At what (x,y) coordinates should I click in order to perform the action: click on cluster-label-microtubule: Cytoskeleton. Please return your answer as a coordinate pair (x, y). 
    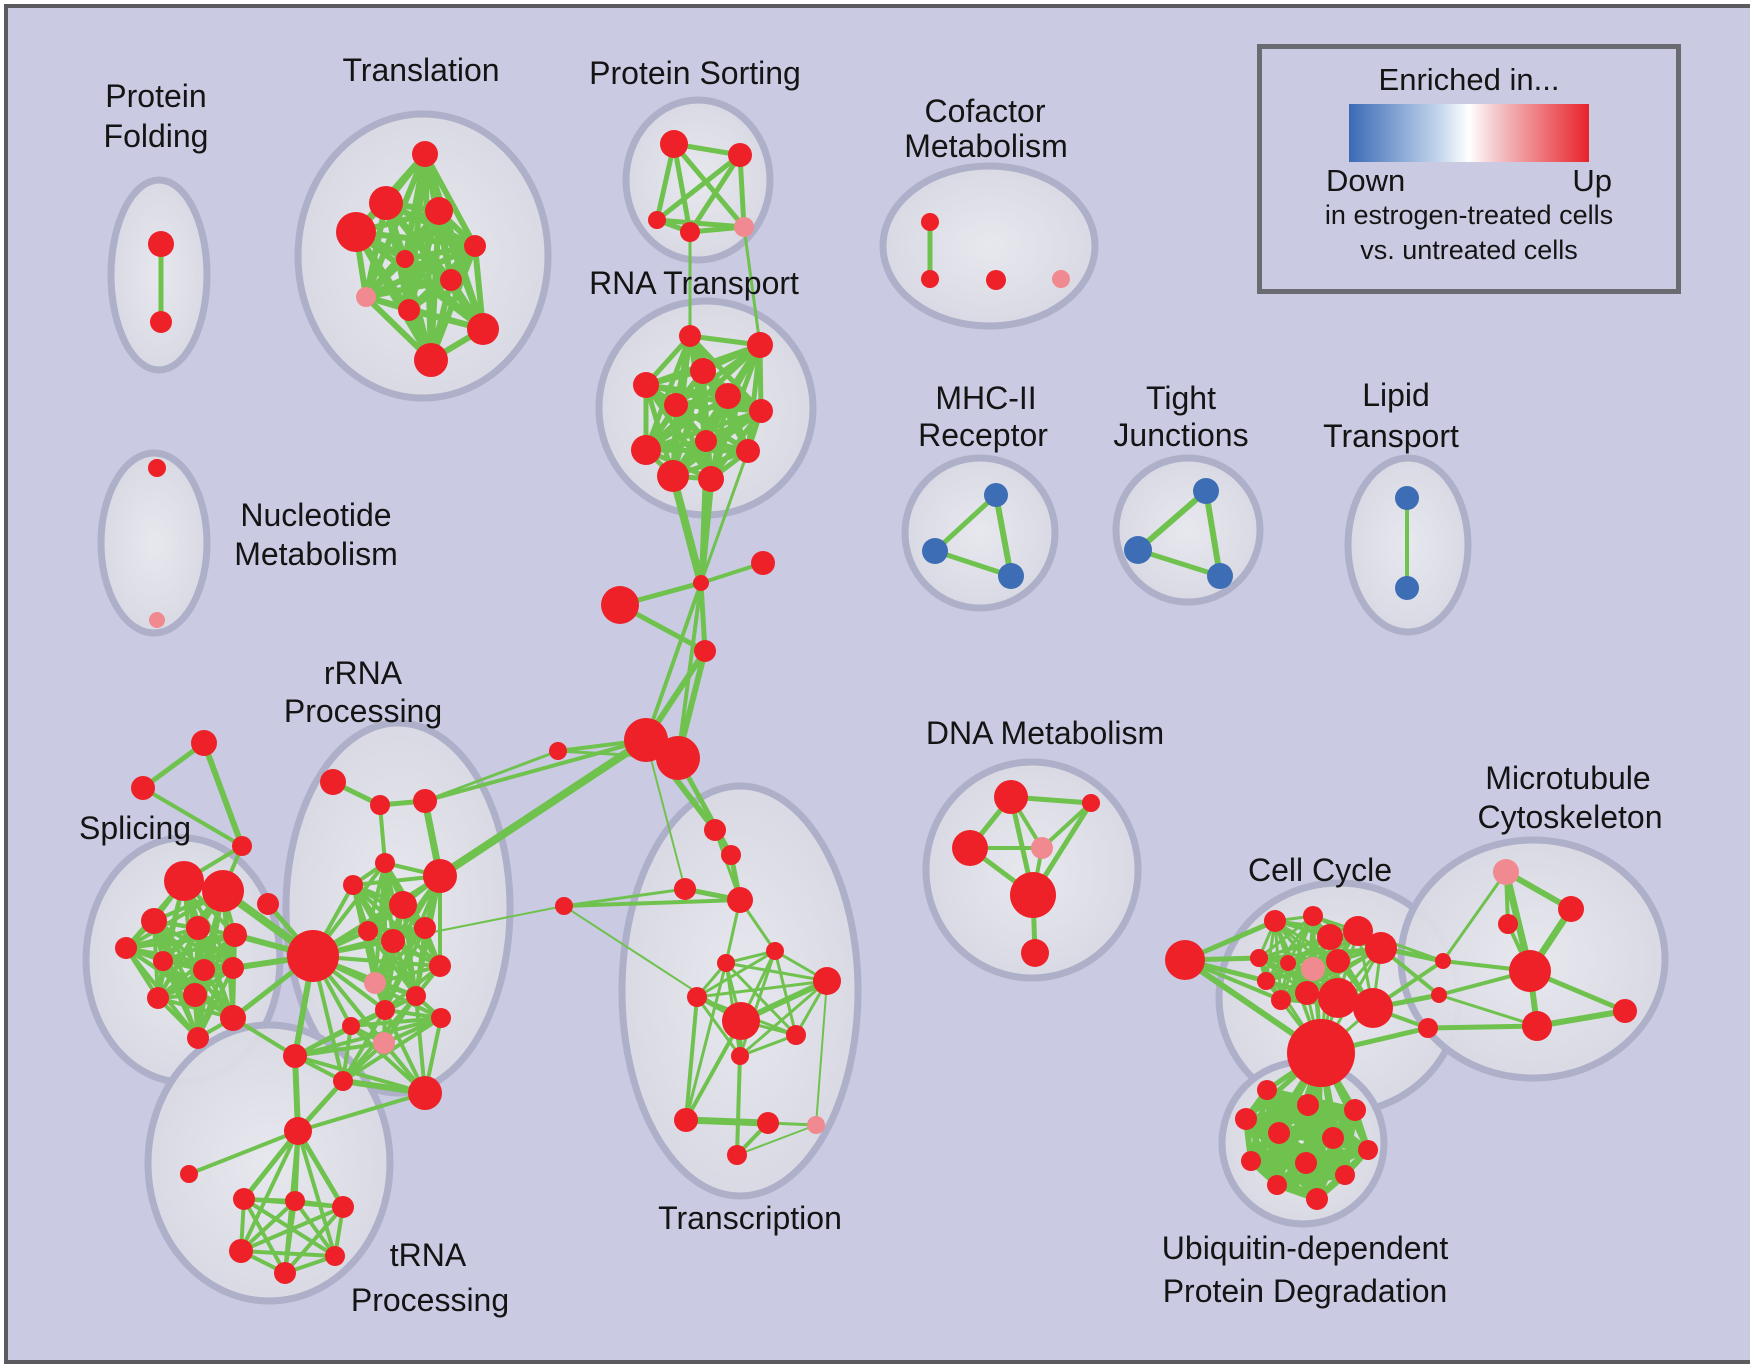
    Looking at the image, I should click on (1570, 817).